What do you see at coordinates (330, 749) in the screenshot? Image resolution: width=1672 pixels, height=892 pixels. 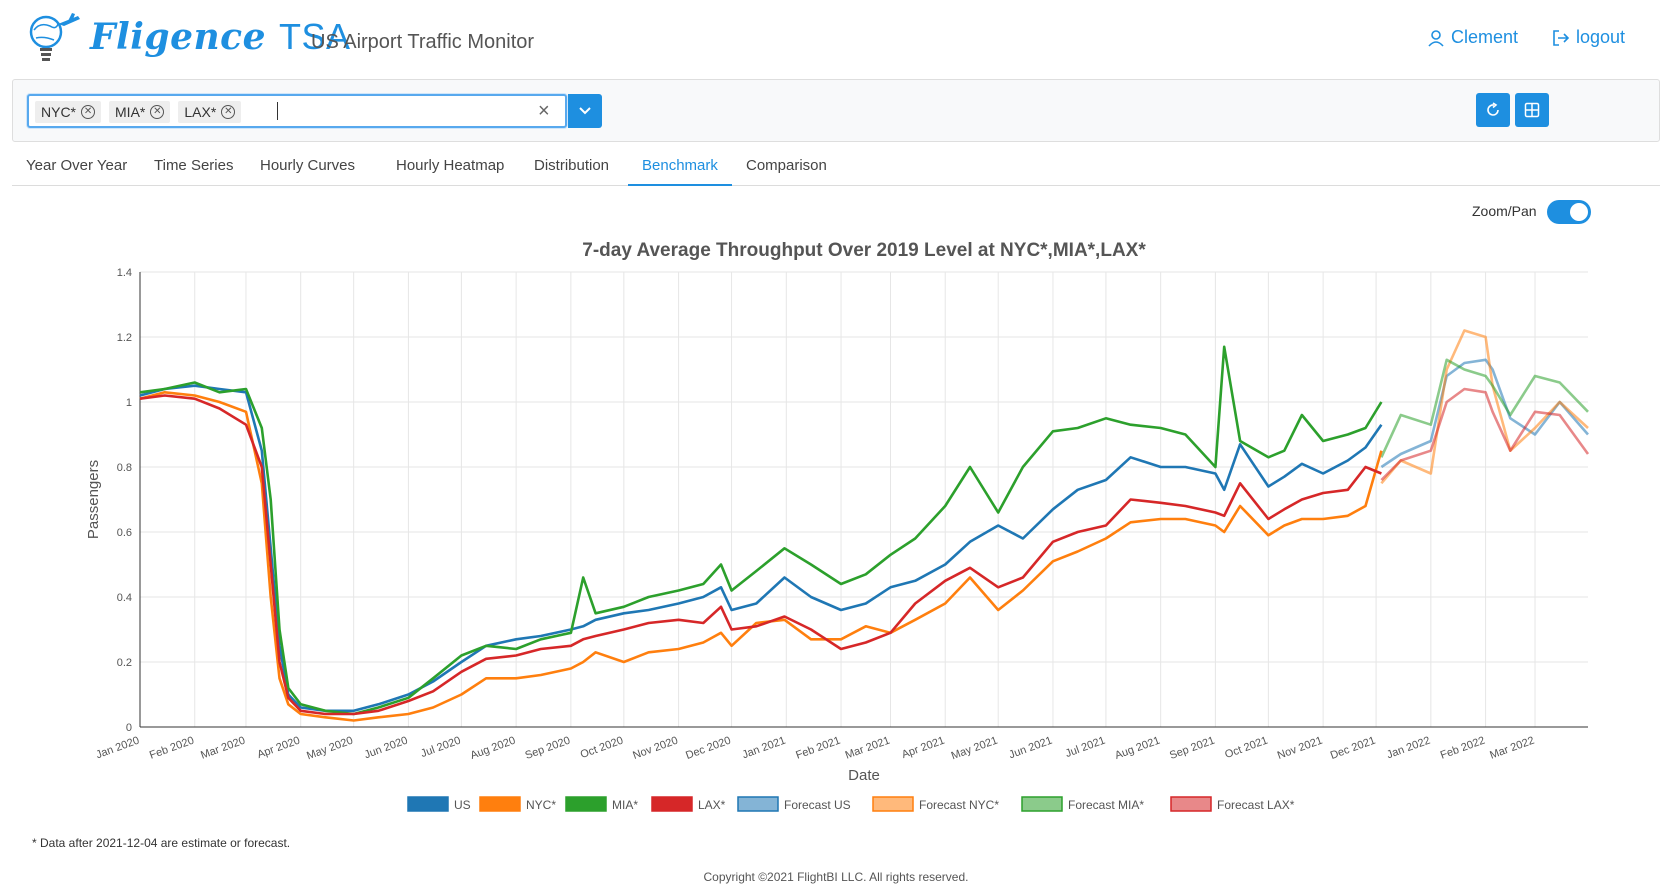 I see `x-tick-label: May 2020` at bounding box center [330, 749].